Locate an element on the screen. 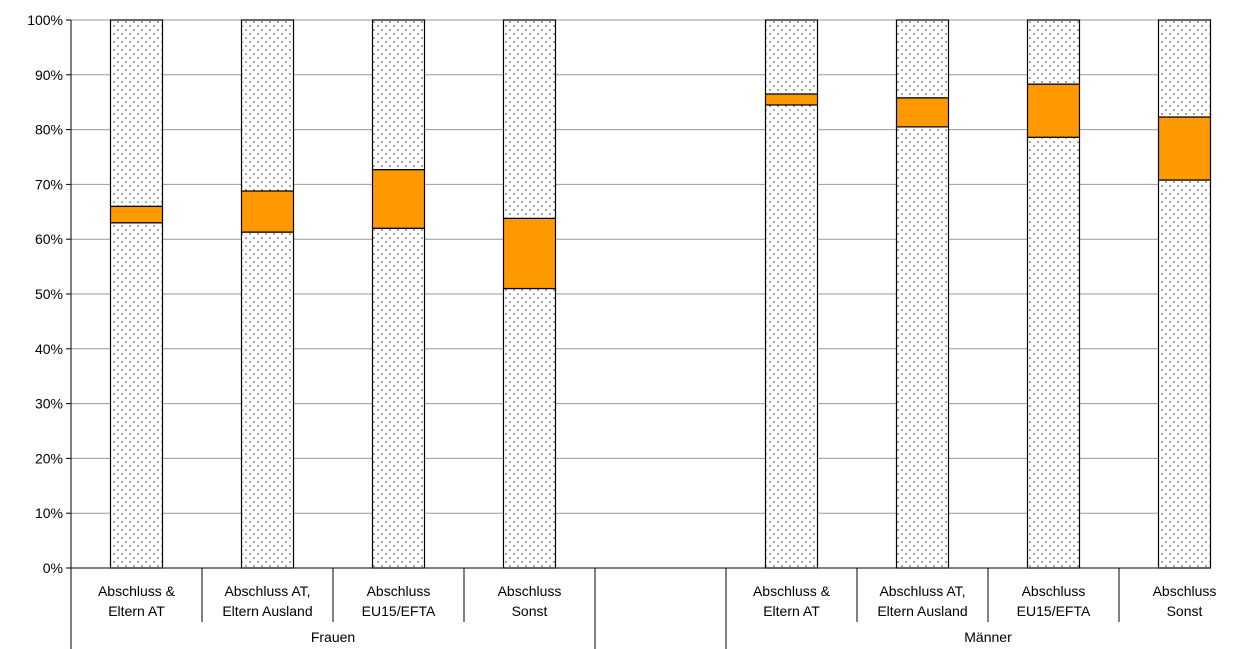  y-tick-label: 90% is located at coordinates (49, 75).